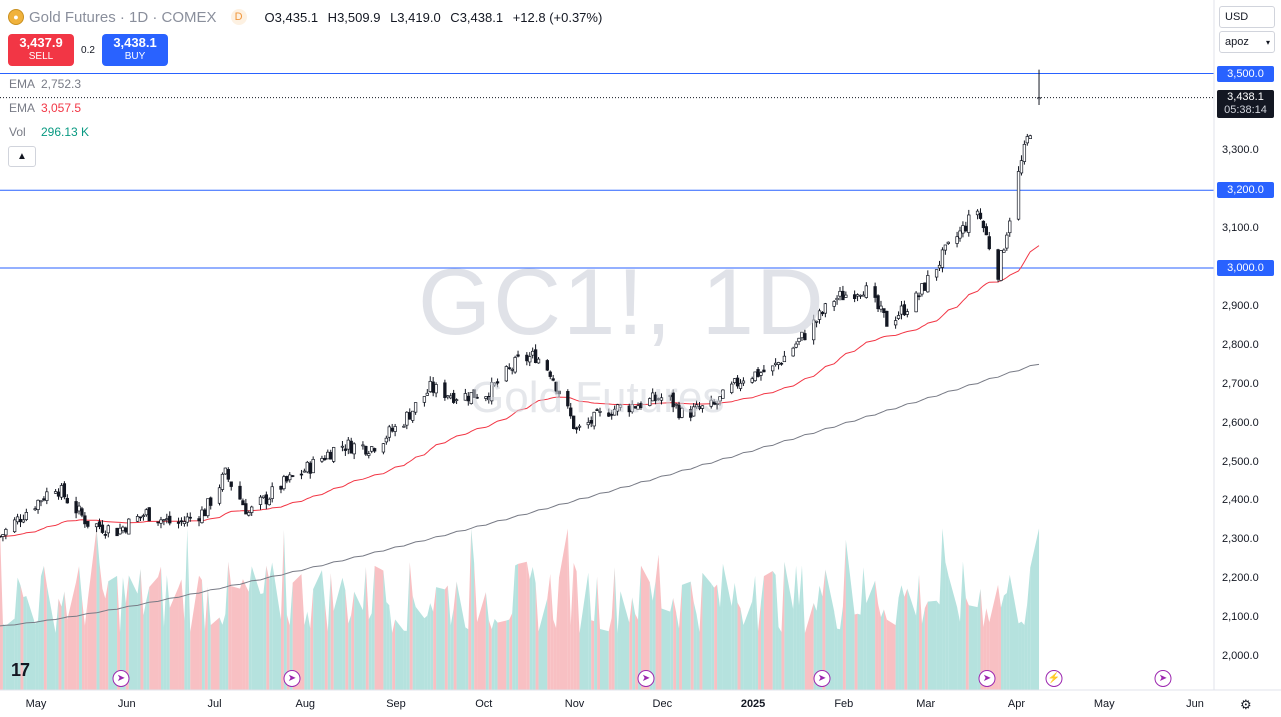  Describe the element at coordinates (455, 17) in the screenshot. I see `close-label: C` at that location.